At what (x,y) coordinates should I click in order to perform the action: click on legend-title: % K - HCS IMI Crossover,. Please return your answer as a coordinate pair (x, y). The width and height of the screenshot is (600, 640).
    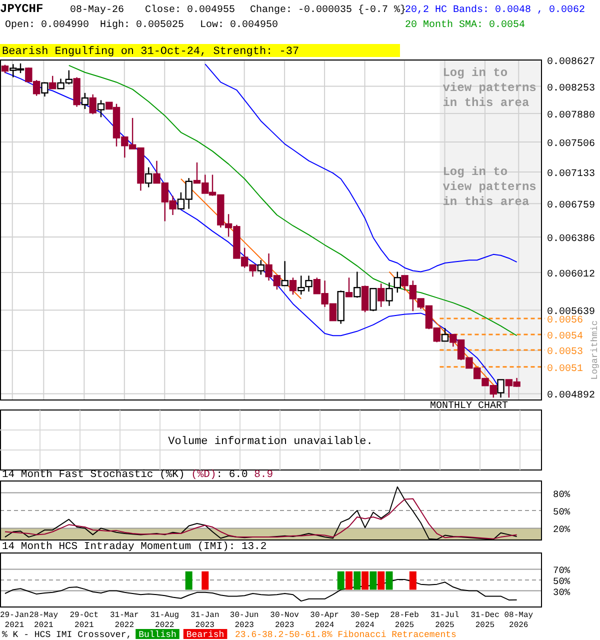
    Looking at the image, I should click on (67, 635).